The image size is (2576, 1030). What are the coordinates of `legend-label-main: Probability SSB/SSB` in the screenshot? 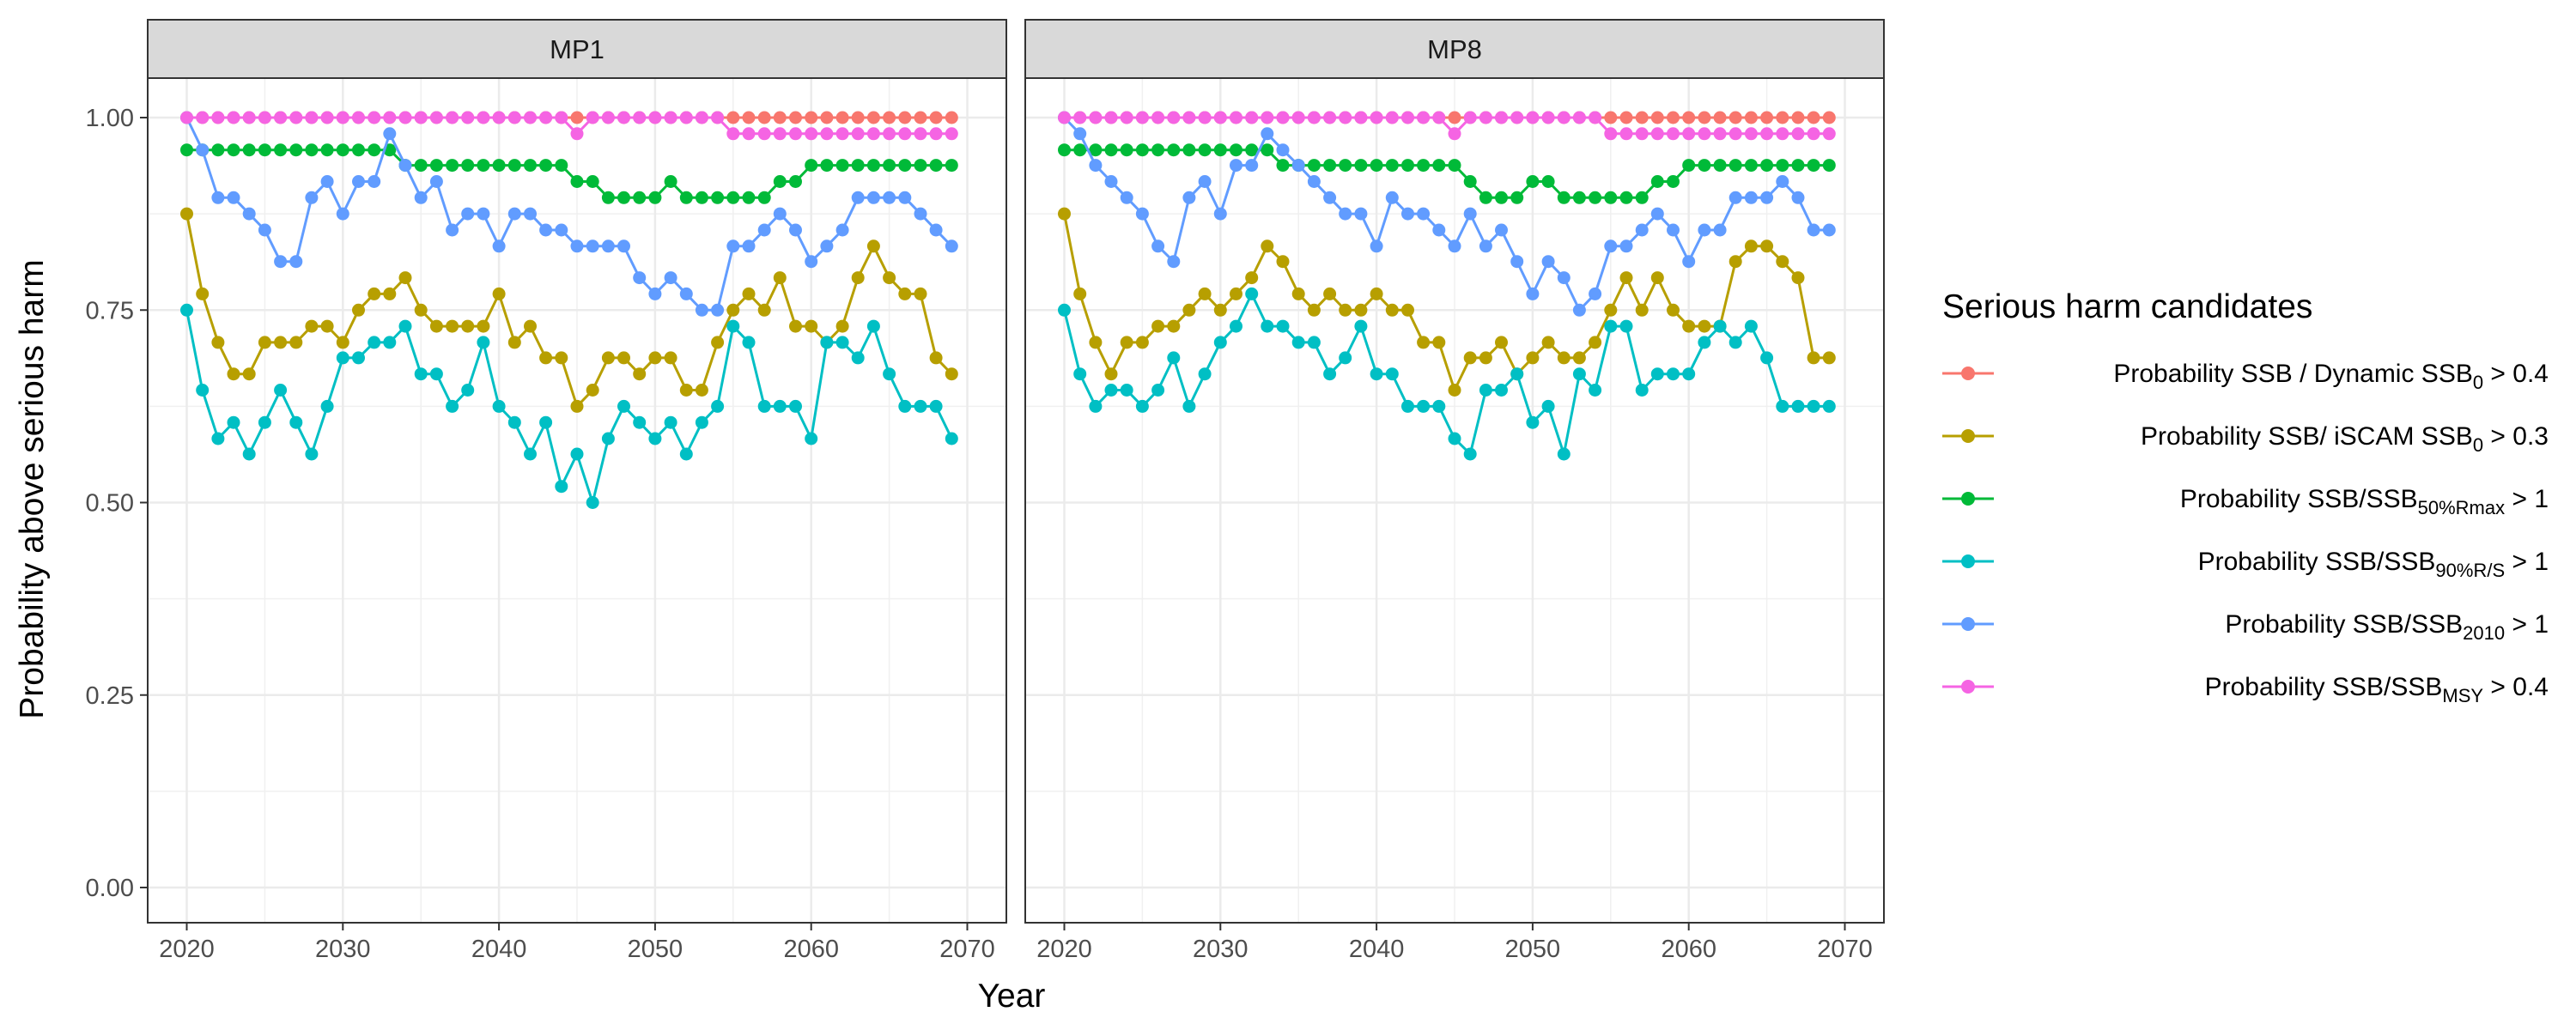 It's located at (2317, 562).